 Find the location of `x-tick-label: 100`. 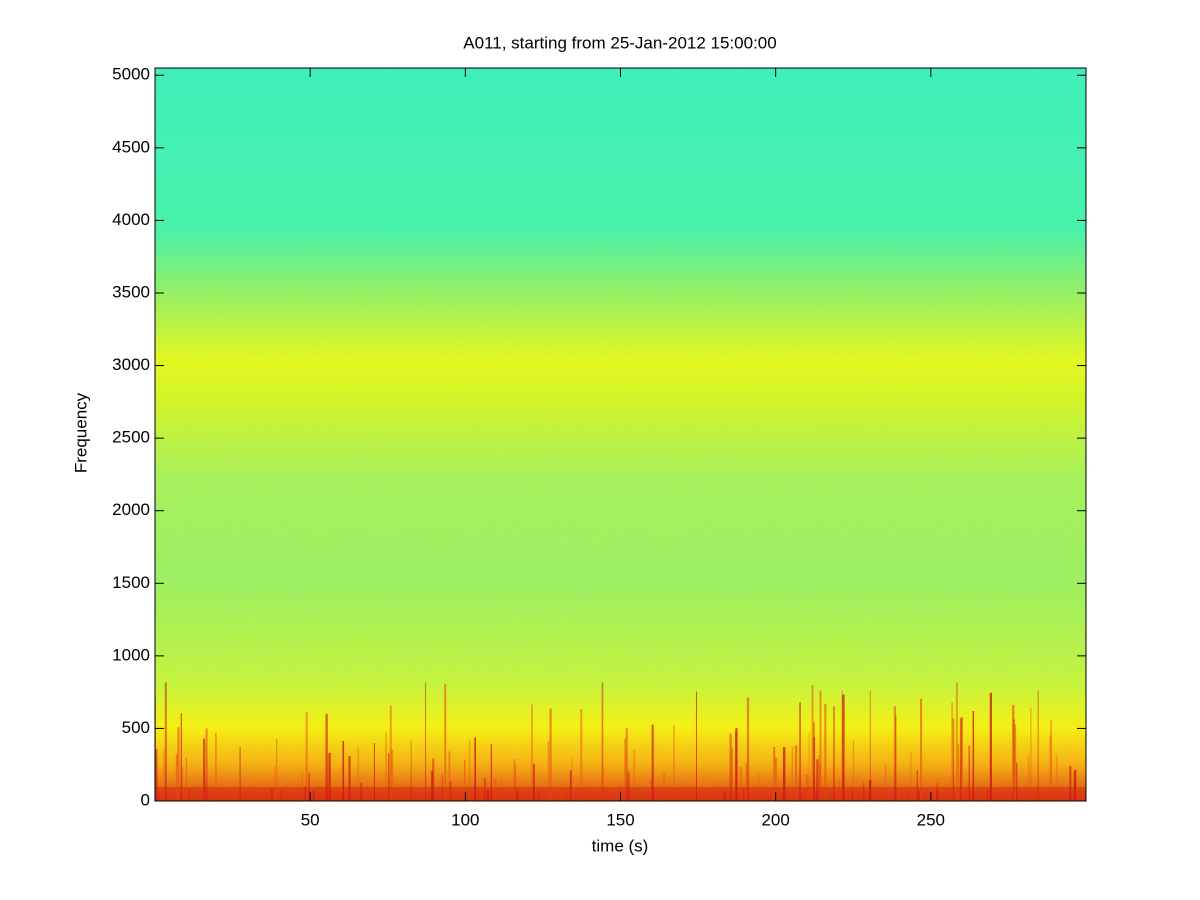

x-tick-label: 100 is located at coordinates (465, 819).